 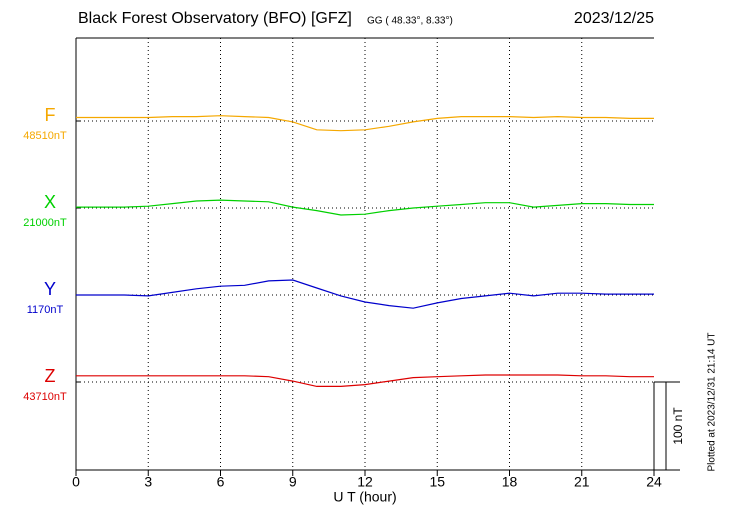 What do you see at coordinates (437, 482) in the screenshot?
I see `x-tick-label: 15` at bounding box center [437, 482].